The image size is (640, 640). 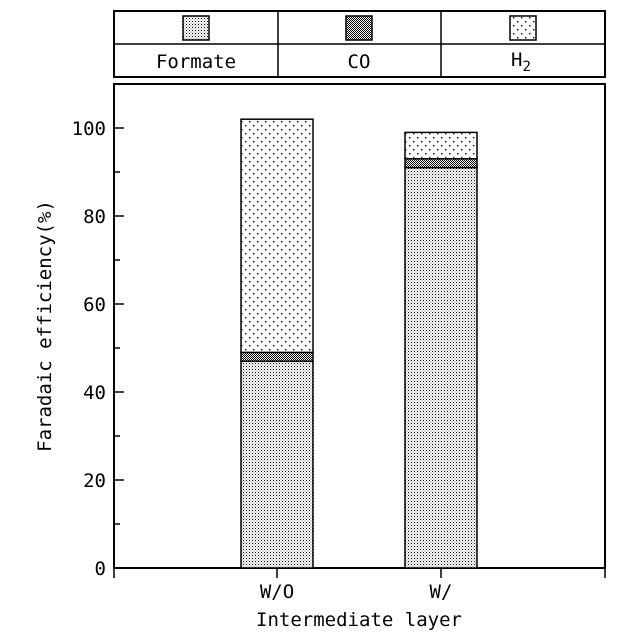 I want to click on y-tick-label: 40, so click(x=94, y=393).